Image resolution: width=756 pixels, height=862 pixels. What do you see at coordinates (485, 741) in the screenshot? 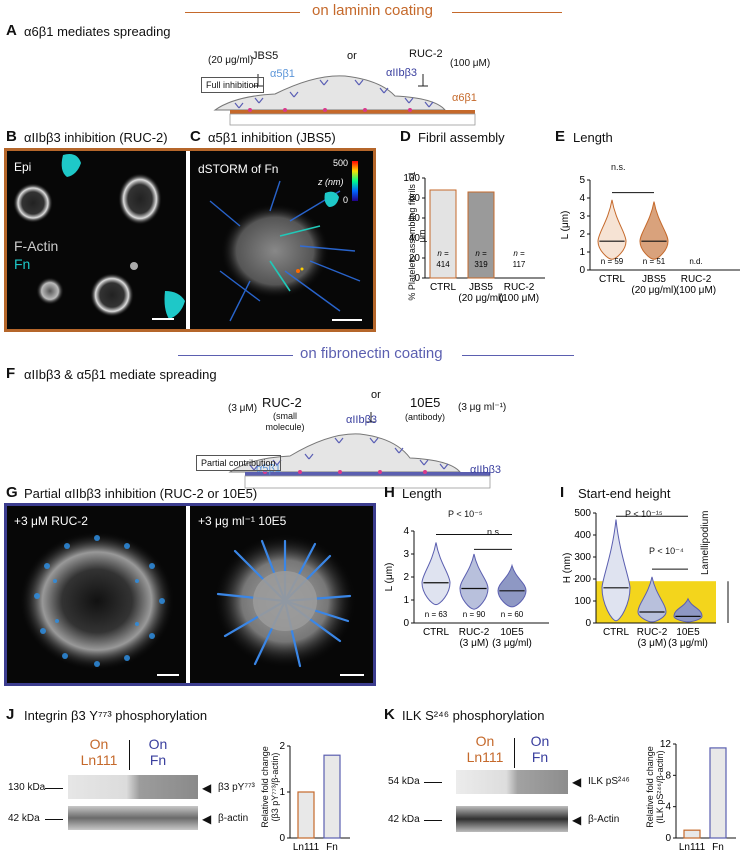
I see `panel-k-on1: On` at bounding box center [485, 741].